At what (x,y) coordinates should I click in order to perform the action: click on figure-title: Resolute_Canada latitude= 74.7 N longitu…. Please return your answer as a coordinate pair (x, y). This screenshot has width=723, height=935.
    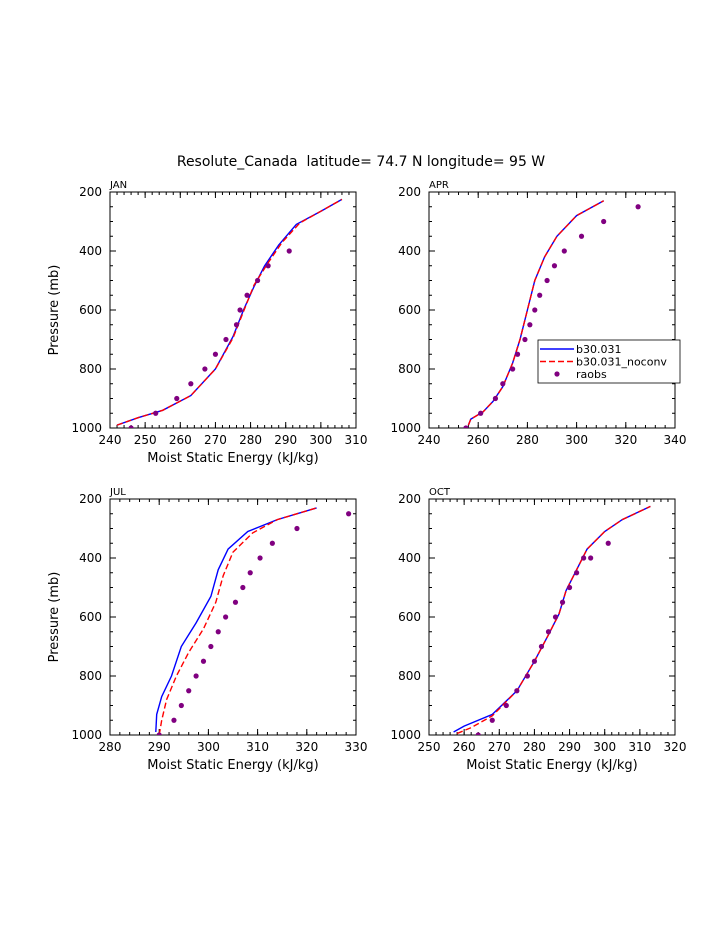
    Looking at the image, I should click on (361, 162).